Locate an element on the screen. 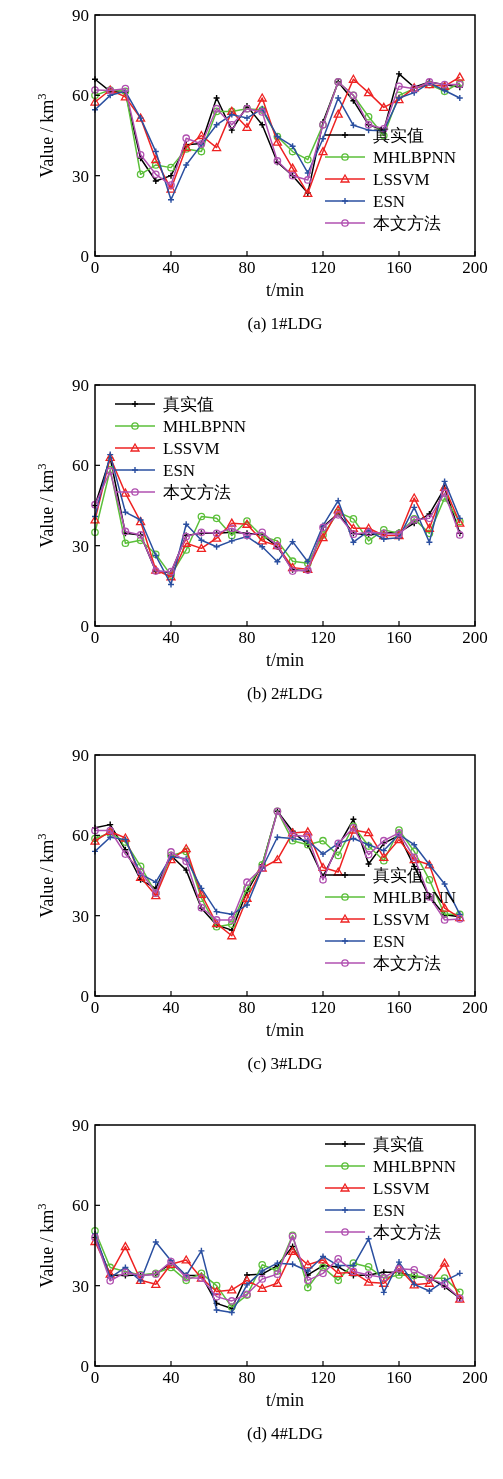  text: (a) 1#LDG is located at coordinates (285, 323).